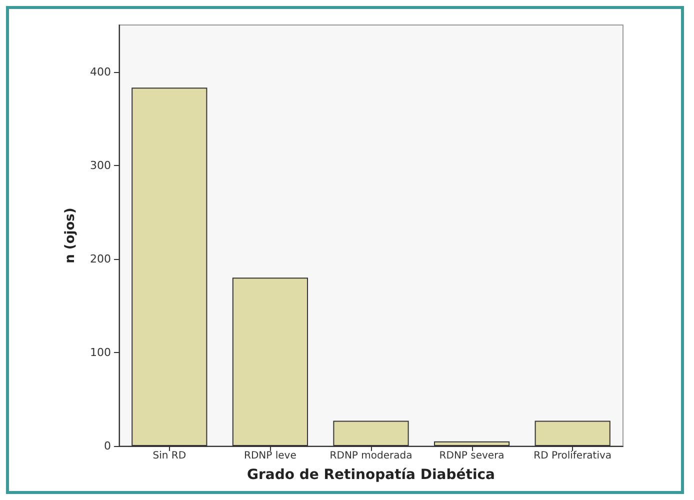 Image resolution: width=694 pixels, height=500 pixels. I want to click on x-tick-label: RD Proliferativa, so click(573, 456).